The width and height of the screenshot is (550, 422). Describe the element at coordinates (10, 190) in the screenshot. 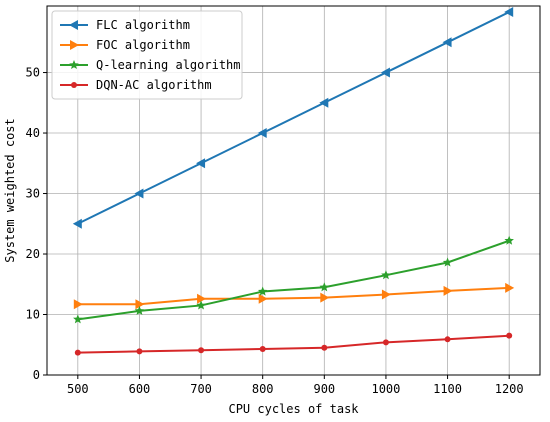

I see `y-axis-label: System weighted cost` at that location.